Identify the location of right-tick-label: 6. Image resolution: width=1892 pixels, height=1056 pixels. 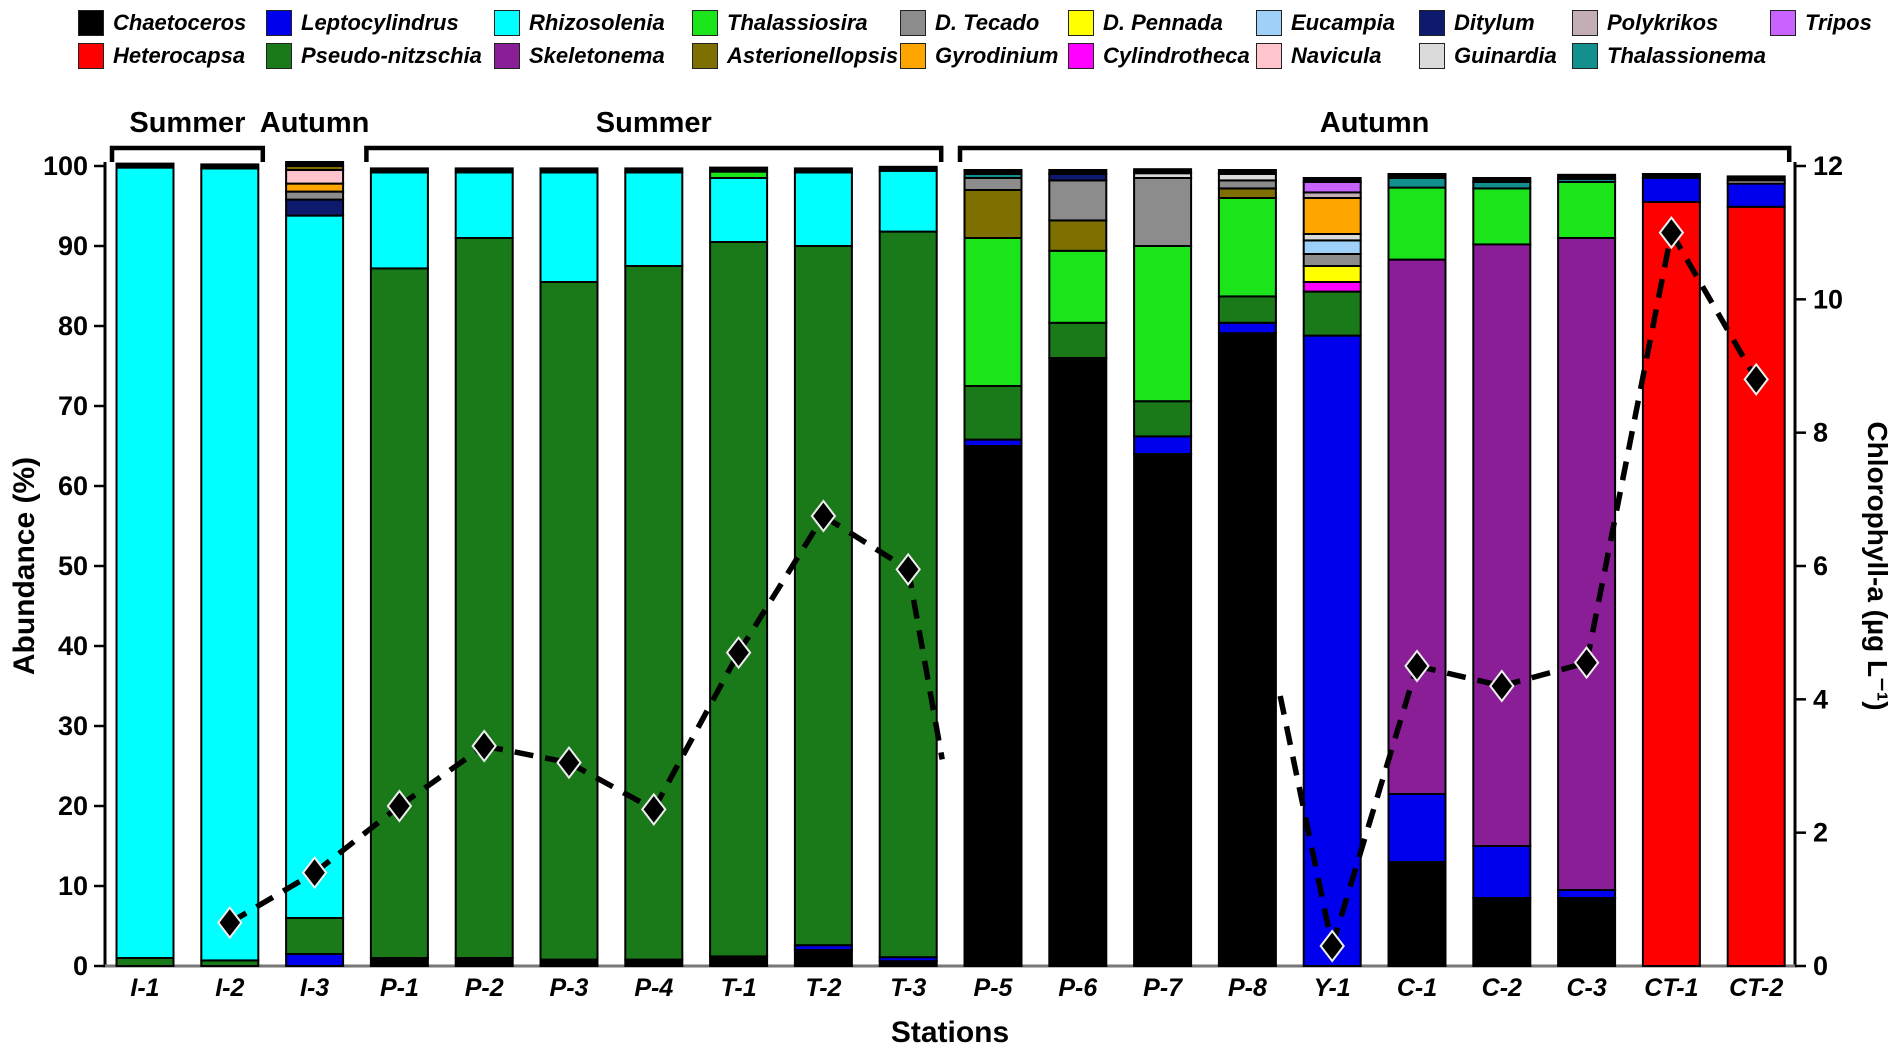
(1820, 566).